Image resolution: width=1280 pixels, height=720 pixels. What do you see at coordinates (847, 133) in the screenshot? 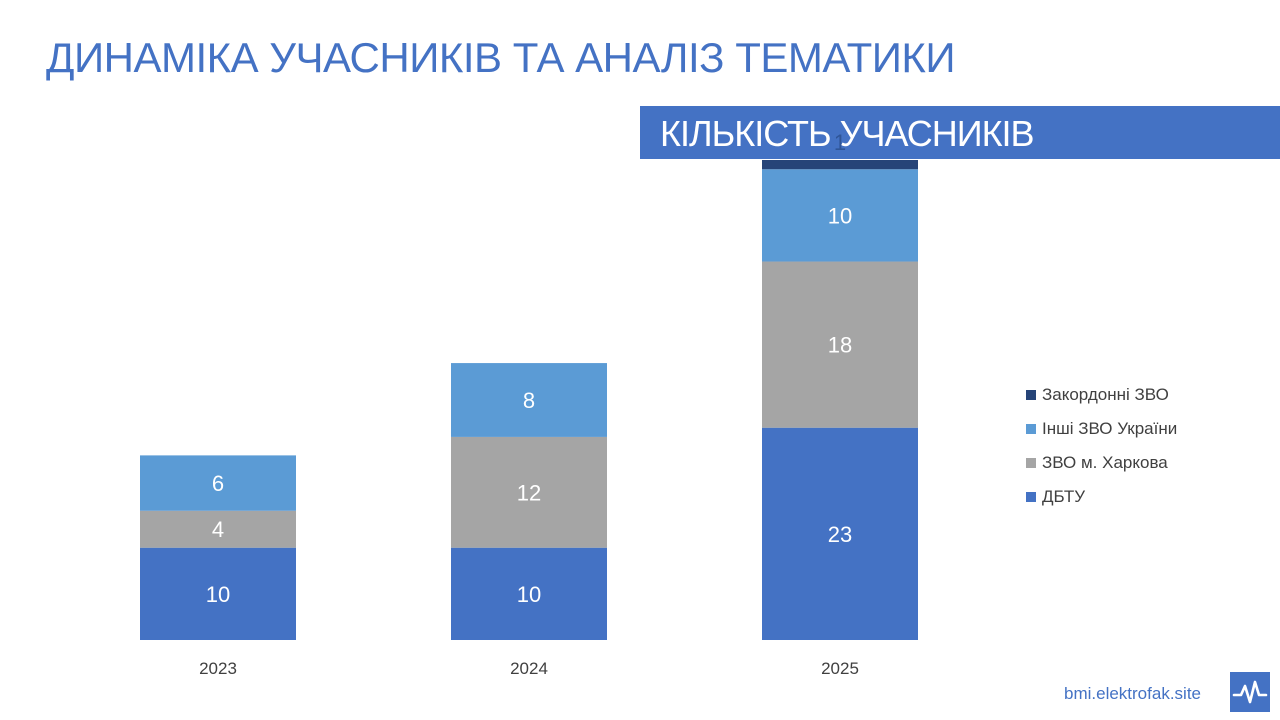
I see `section-title: КІЛЬКІСТЬ УЧАСНИКІВ` at bounding box center [847, 133].